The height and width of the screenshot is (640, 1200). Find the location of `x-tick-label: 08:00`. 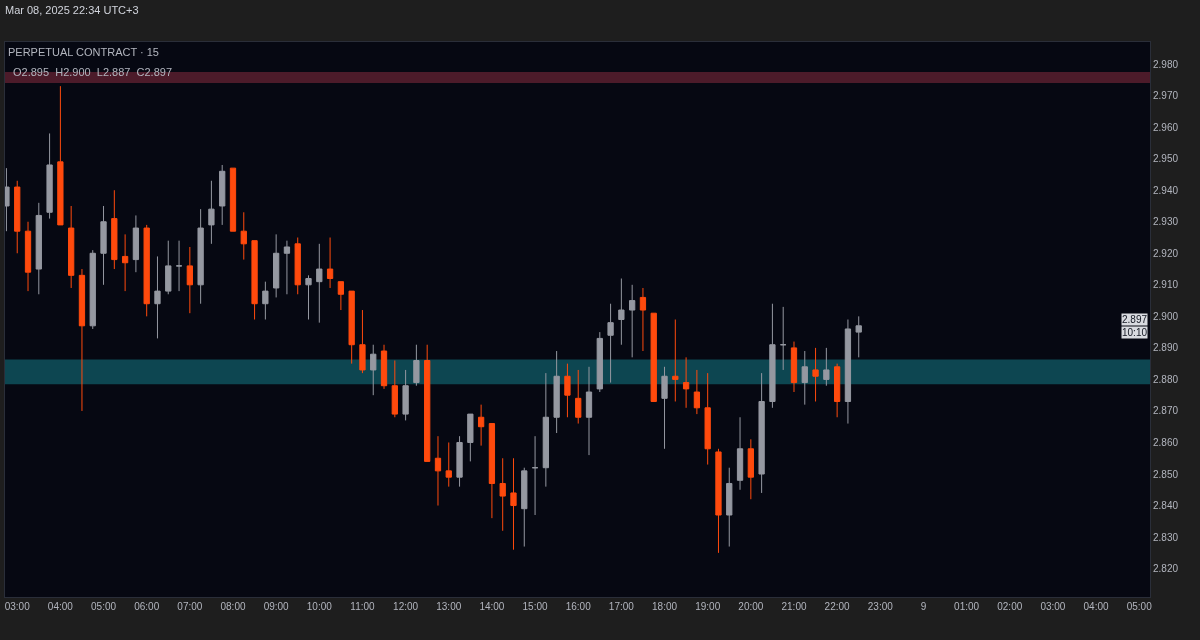

x-tick-label: 08:00 is located at coordinates (233, 606).